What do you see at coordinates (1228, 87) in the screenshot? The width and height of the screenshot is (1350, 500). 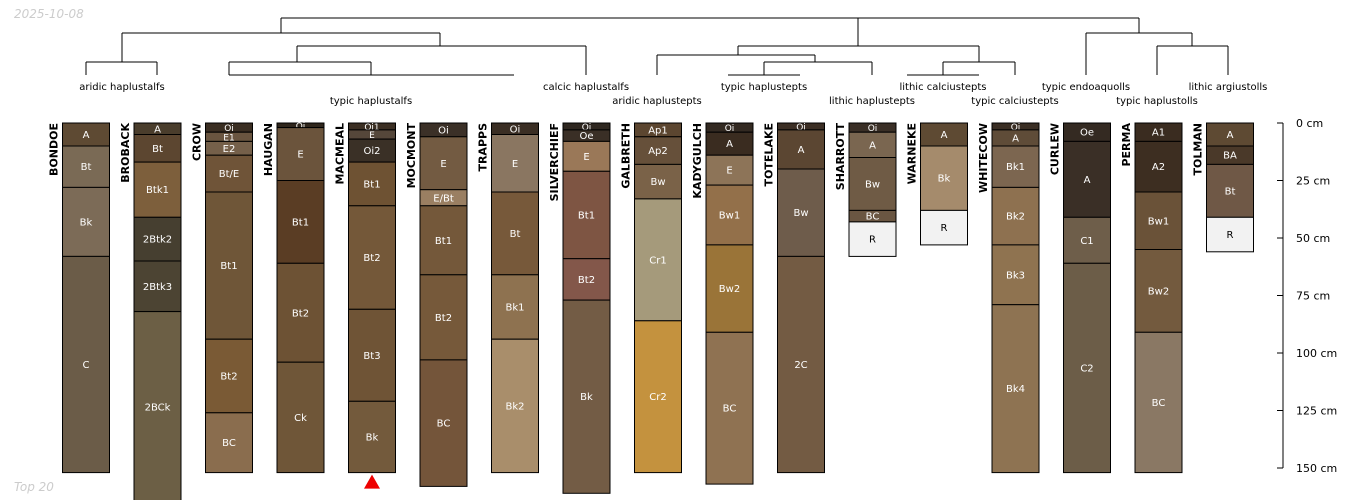 I see `group-label: lithic argiustolls` at bounding box center [1228, 87].